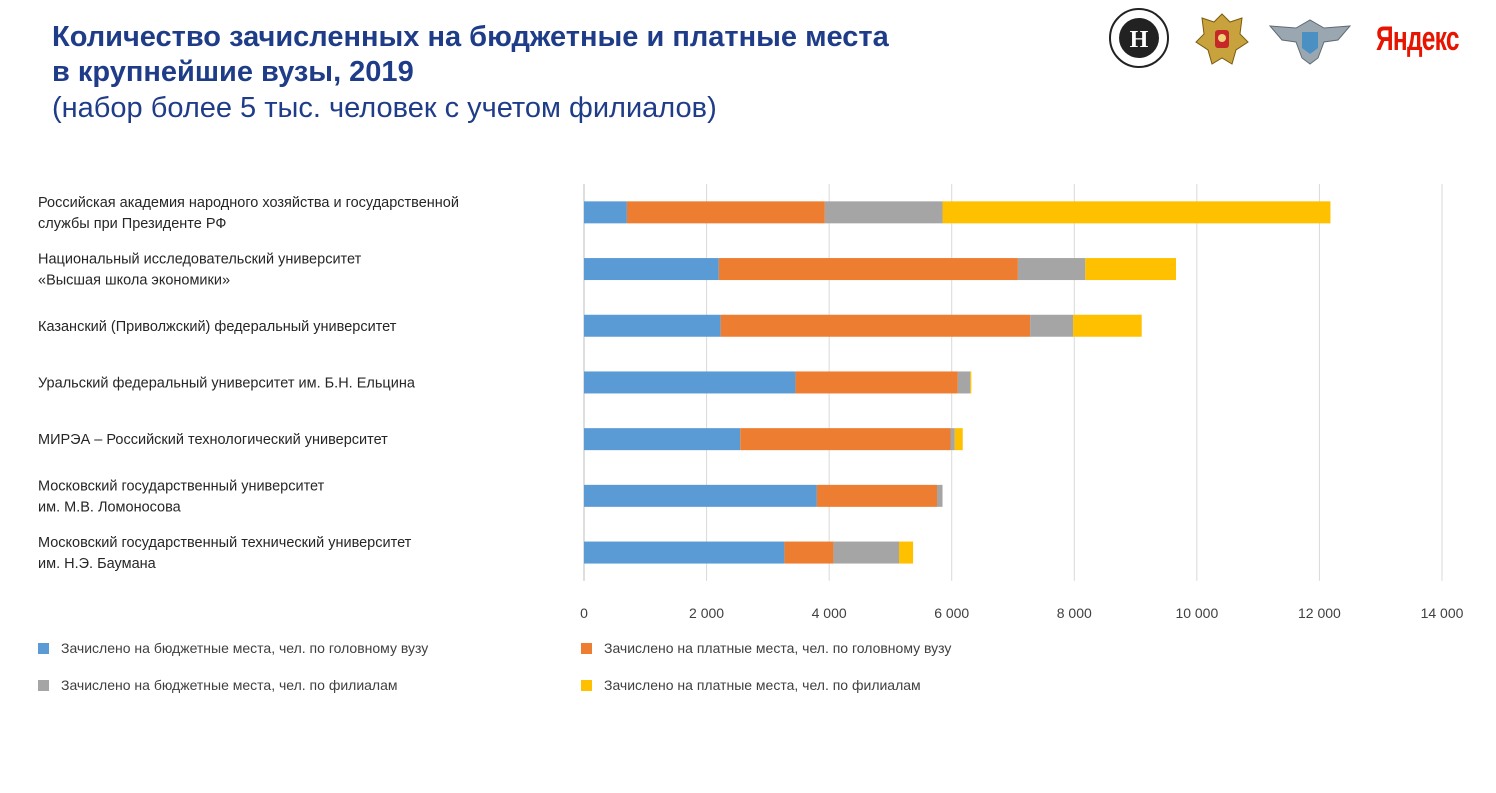  I want to click on bar-c1-s2, so click(1051, 269).